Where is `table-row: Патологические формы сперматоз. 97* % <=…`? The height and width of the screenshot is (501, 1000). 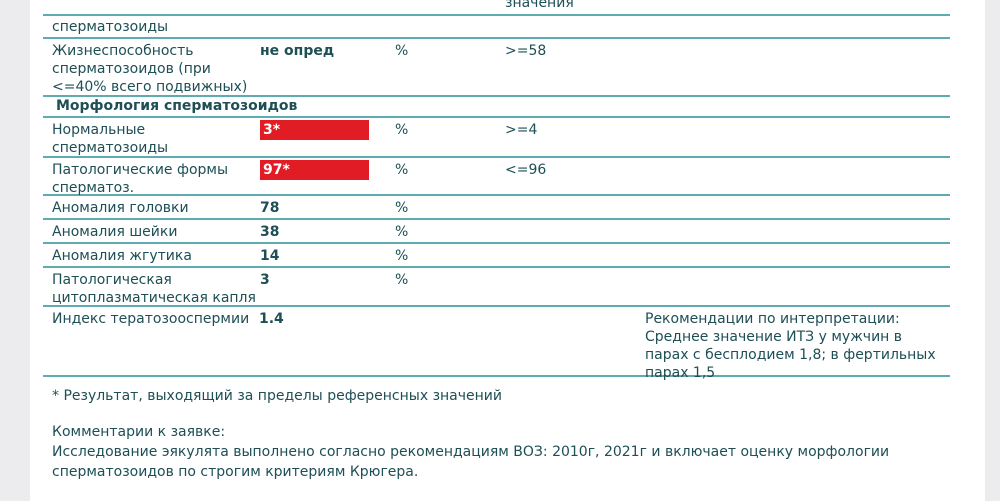 table-row: Патологические формы сперматоз. 97* % <=… is located at coordinates (496, 177).